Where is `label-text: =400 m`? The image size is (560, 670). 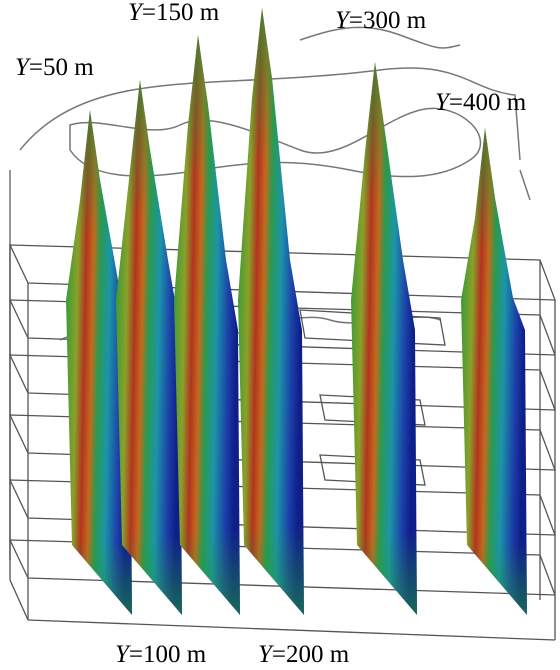 label-text: =400 m is located at coordinates (488, 102).